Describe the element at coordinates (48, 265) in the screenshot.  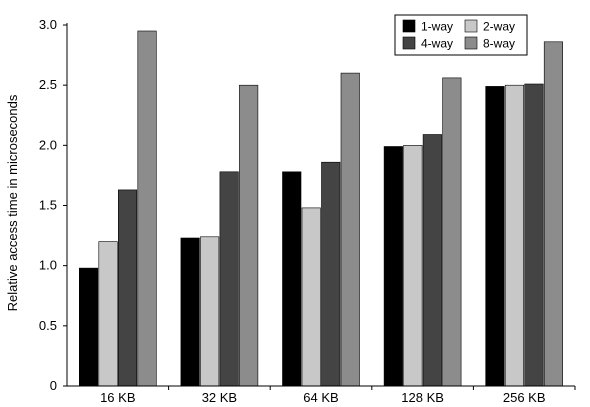
I see `y-tick-label: 1.0` at that location.